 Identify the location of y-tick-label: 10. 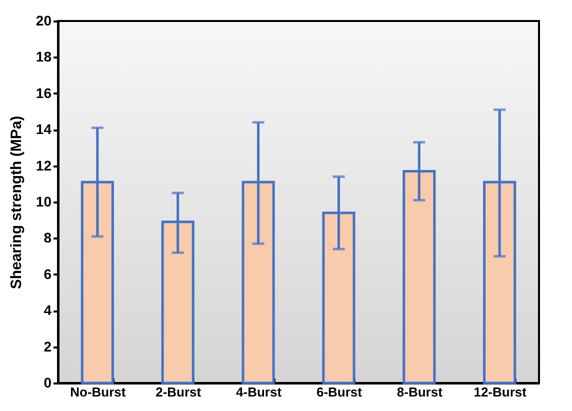
(44, 202).